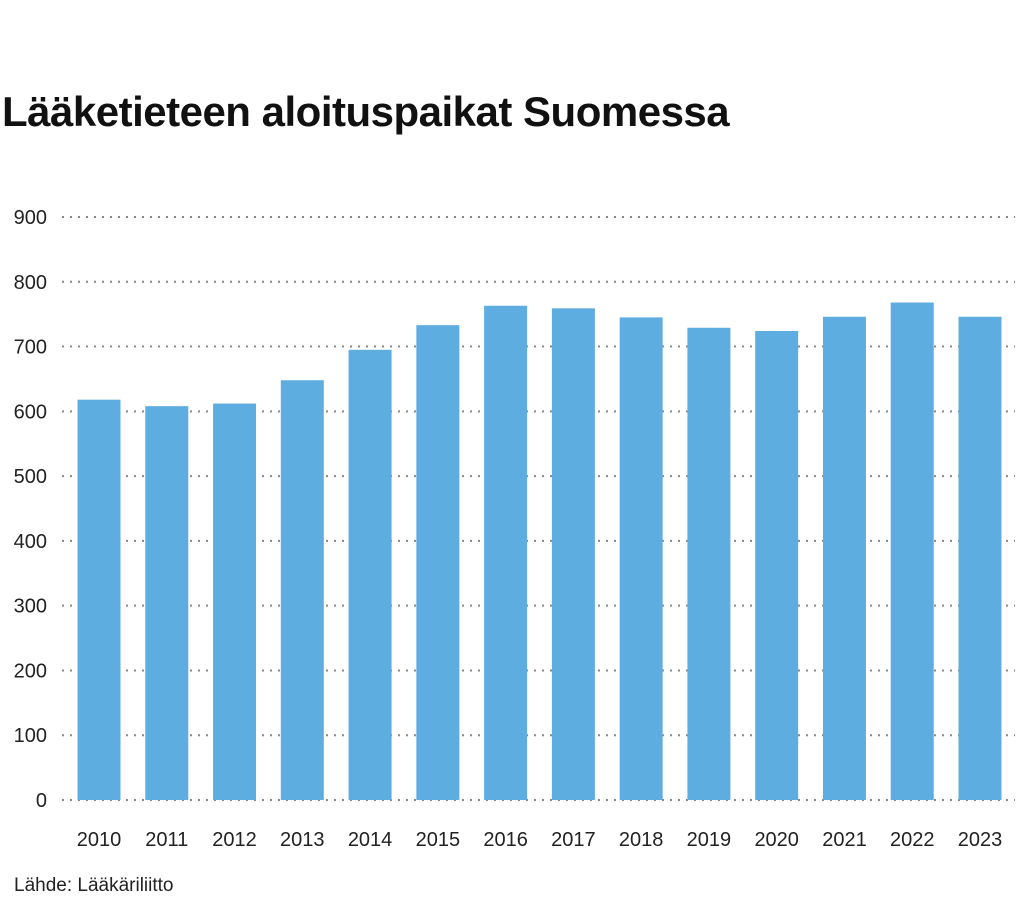  What do you see at coordinates (30, 348) in the screenshot?
I see `y-tick-label: 700` at bounding box center [30, 348].